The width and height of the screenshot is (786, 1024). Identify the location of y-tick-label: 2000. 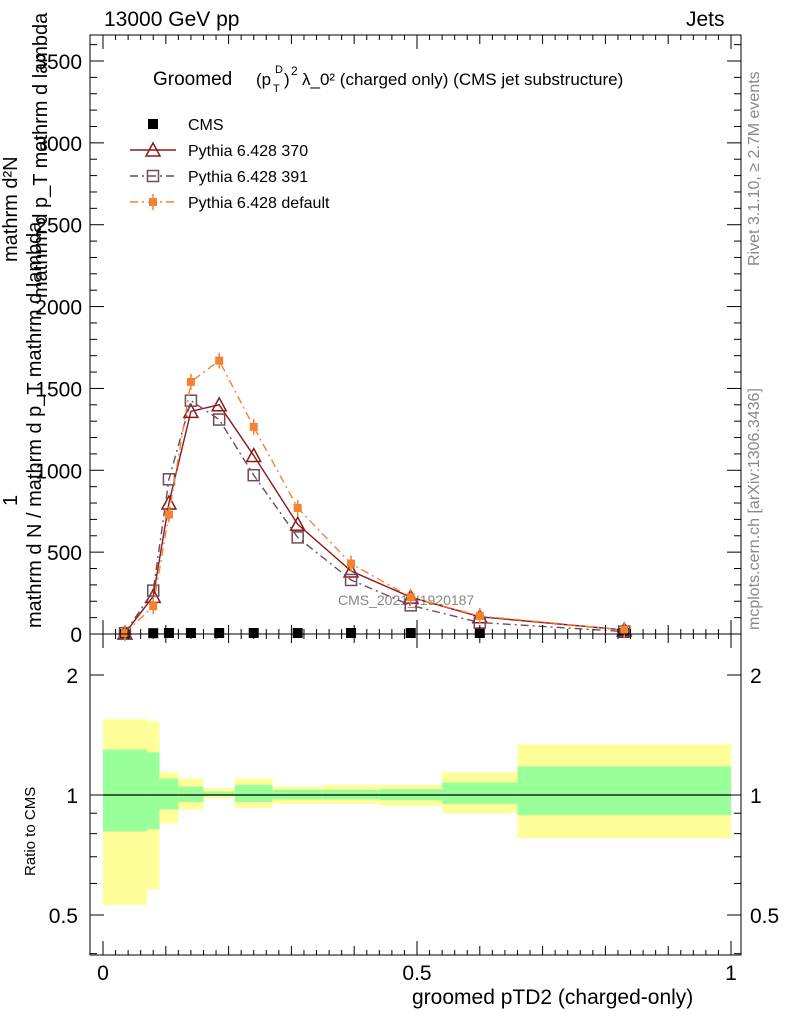
(58, 308).